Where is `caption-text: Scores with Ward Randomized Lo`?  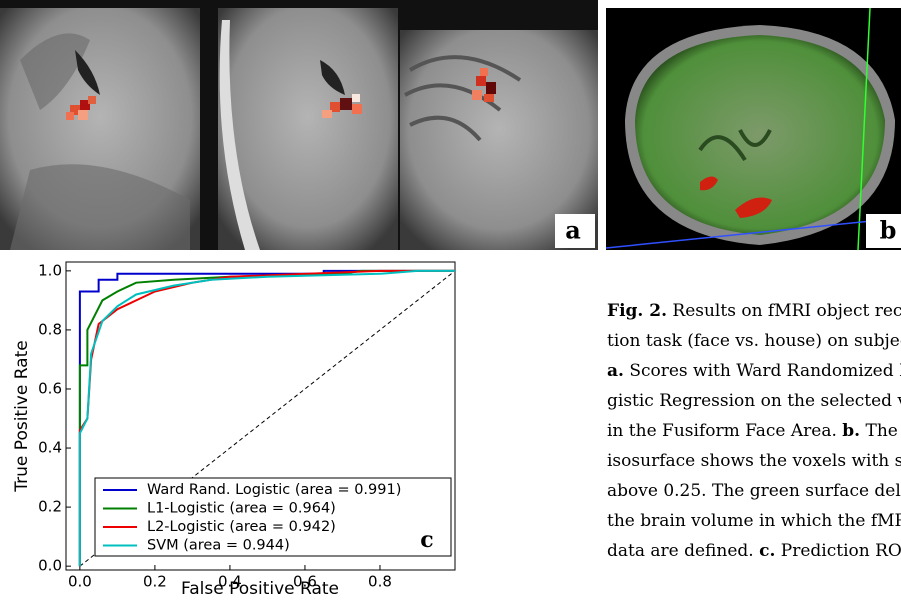
caption-text: Scores with Ward Randomized Lo is located at coordinates (762, 371).